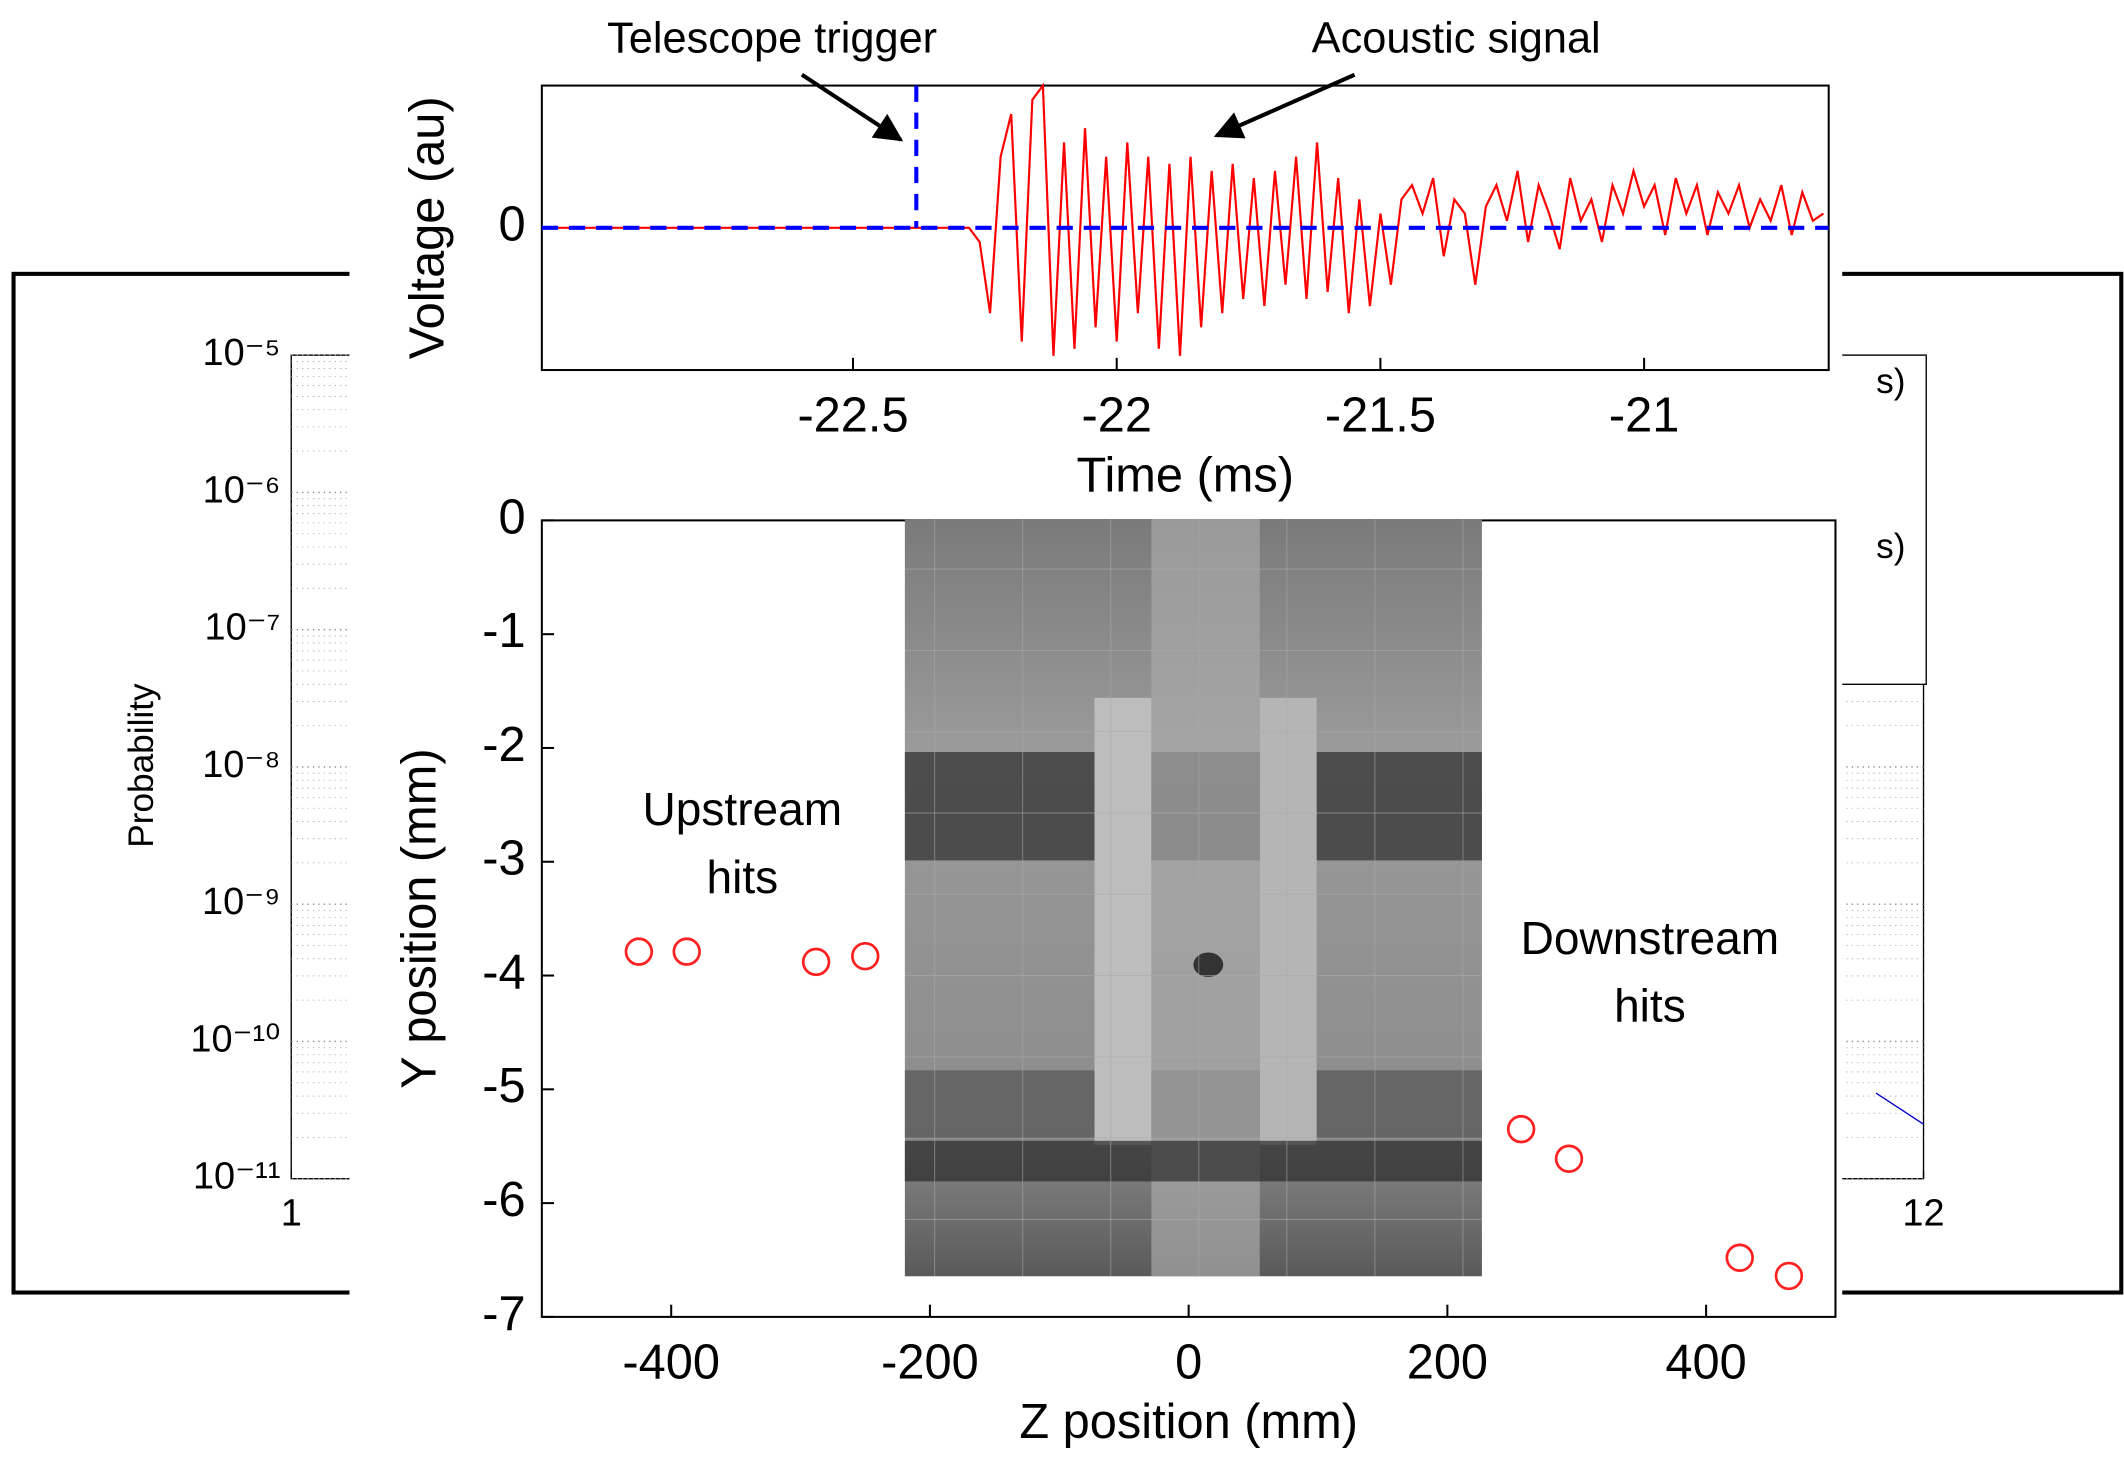 This screenshot has width=2124, height=1458. What do you see at coordinates (243, 628) in the screenshot?
I see `y-tick-label: 10⁻⁷` at bounding box center [243, 628].